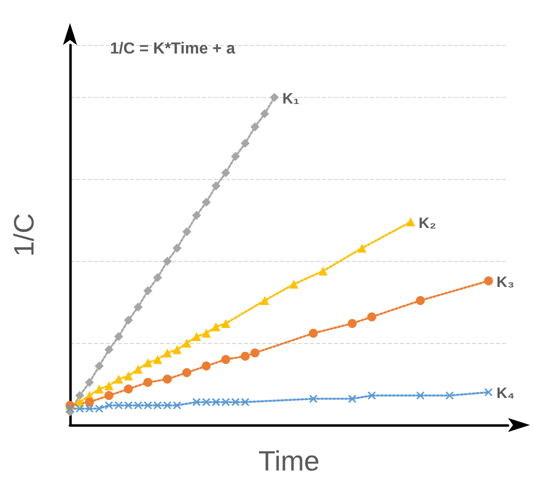 This screenshot has width=534, height=480. Describe the element at coordinates (24, 235) in the screenshot. I see `y-axis-title: 1/C` at that location.